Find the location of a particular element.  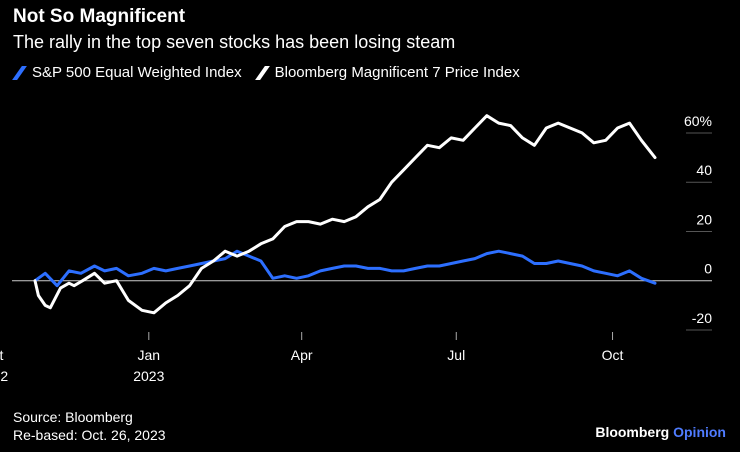

legend-item-magnificent-7: Bloomberg Magnificent 7 Price Index is located at coordinates (387, 72).